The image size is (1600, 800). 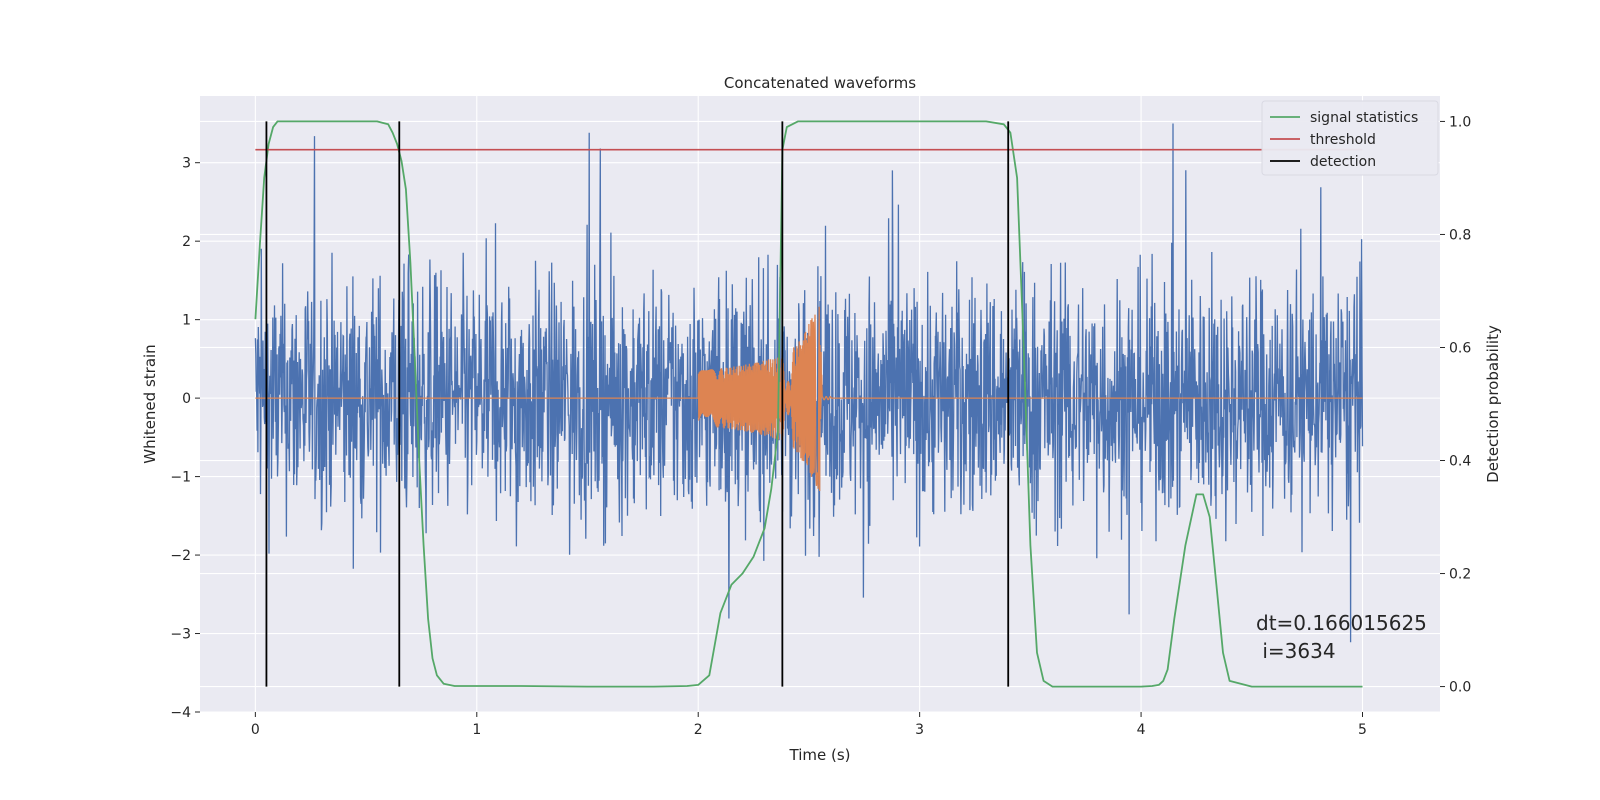 What do you see at coordinates (1460, 688) in the screenshot?
I see `y-right-tick-label: 0.0` at bounding box center [1460, 688].